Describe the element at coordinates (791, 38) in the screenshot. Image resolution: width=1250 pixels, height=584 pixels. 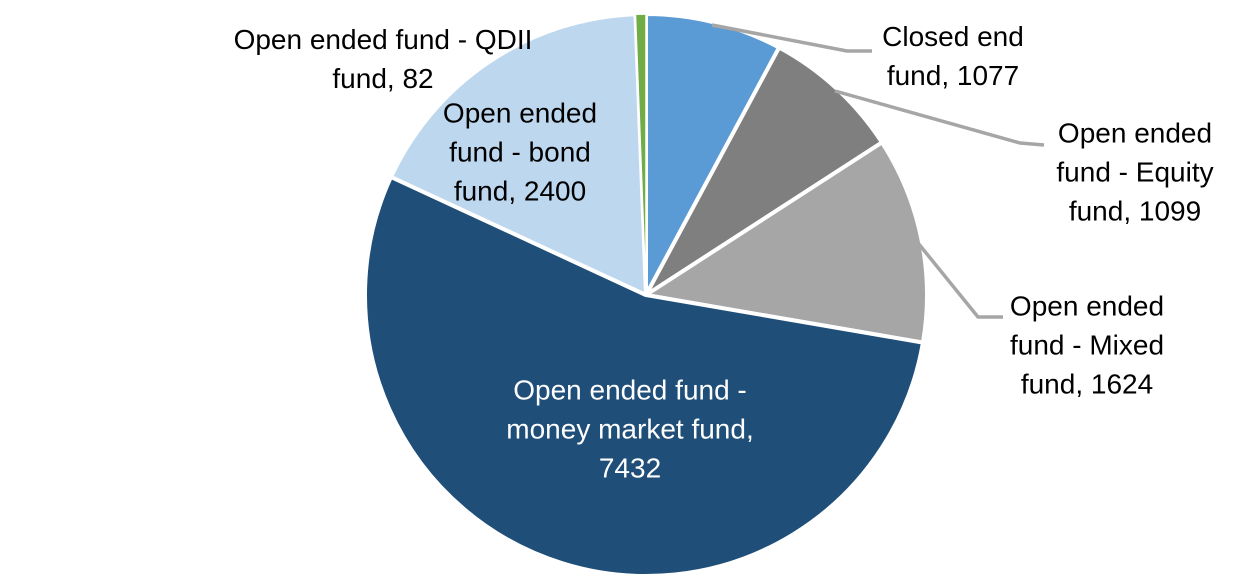
I see `leader-line-closed-end-fund` at that location.